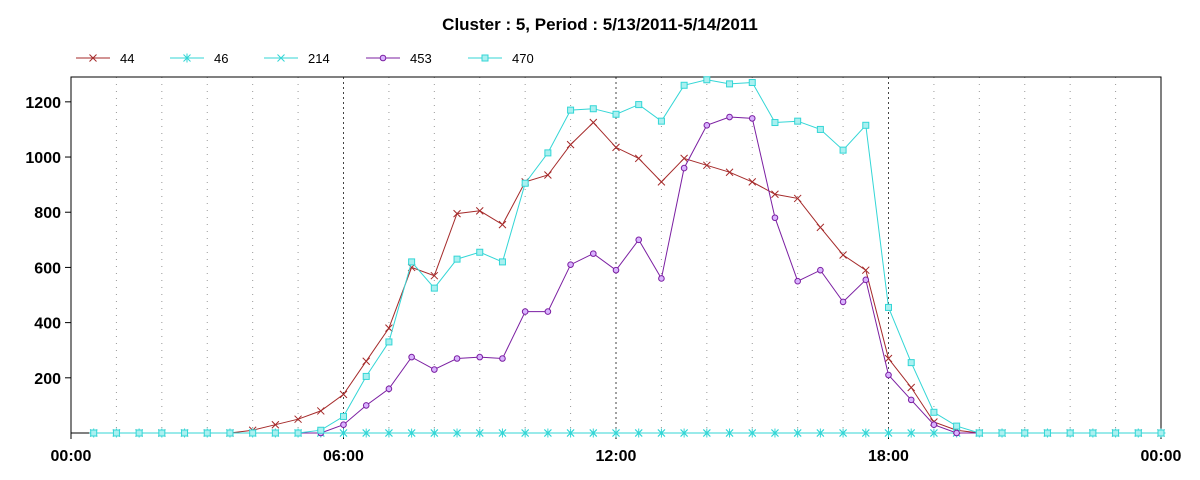 This screenshot has width=1200, height=480. Describe the element at coordinates (221, 58) in the screenshot. I see `legend-label: 46` at that location.